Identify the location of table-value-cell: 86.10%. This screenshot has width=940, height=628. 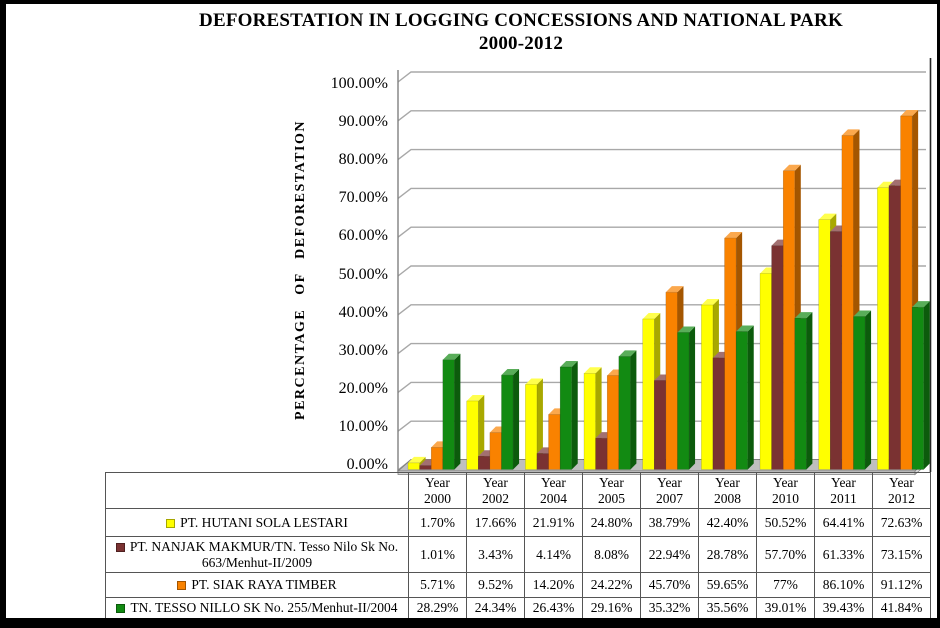
(843, 585).